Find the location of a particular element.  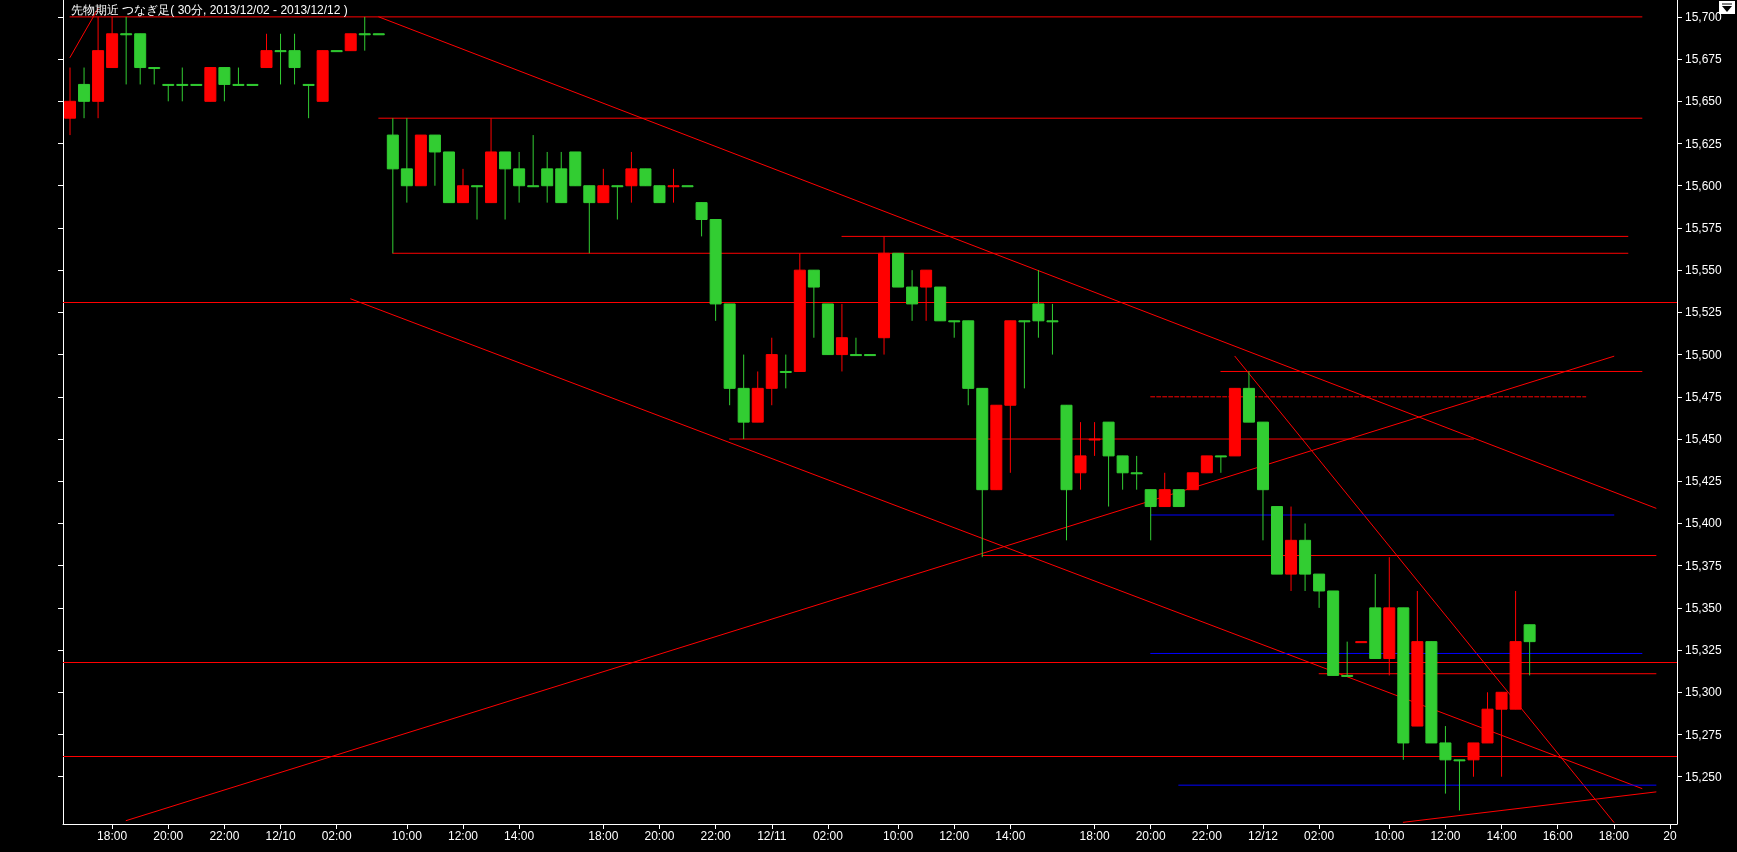

x-tick-label: 12/12 is located at coordinates (1263, 836).